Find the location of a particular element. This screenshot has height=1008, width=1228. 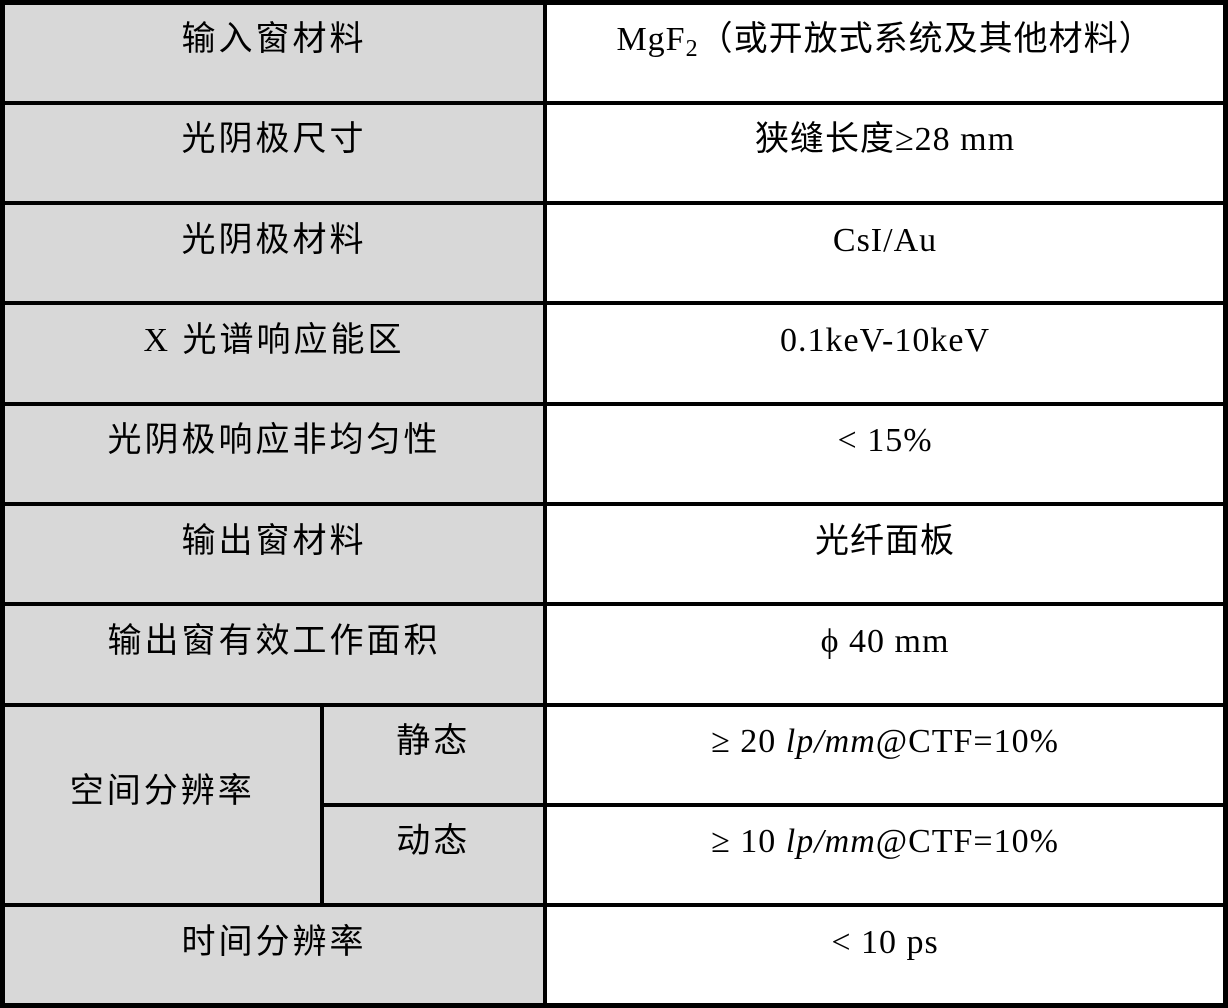

row-output-window-area: 输出窗有效工作面积 ϕ 40 mm is located at coordinates (614, 654).